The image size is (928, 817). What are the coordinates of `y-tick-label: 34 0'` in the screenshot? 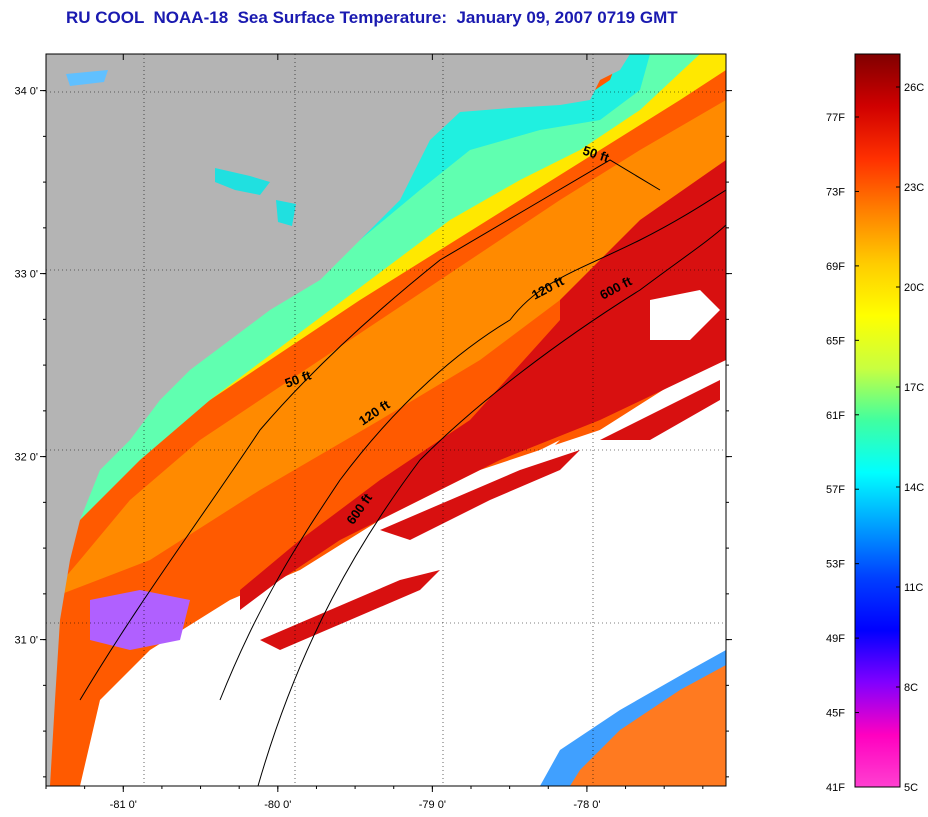 It's located at (26, 92).